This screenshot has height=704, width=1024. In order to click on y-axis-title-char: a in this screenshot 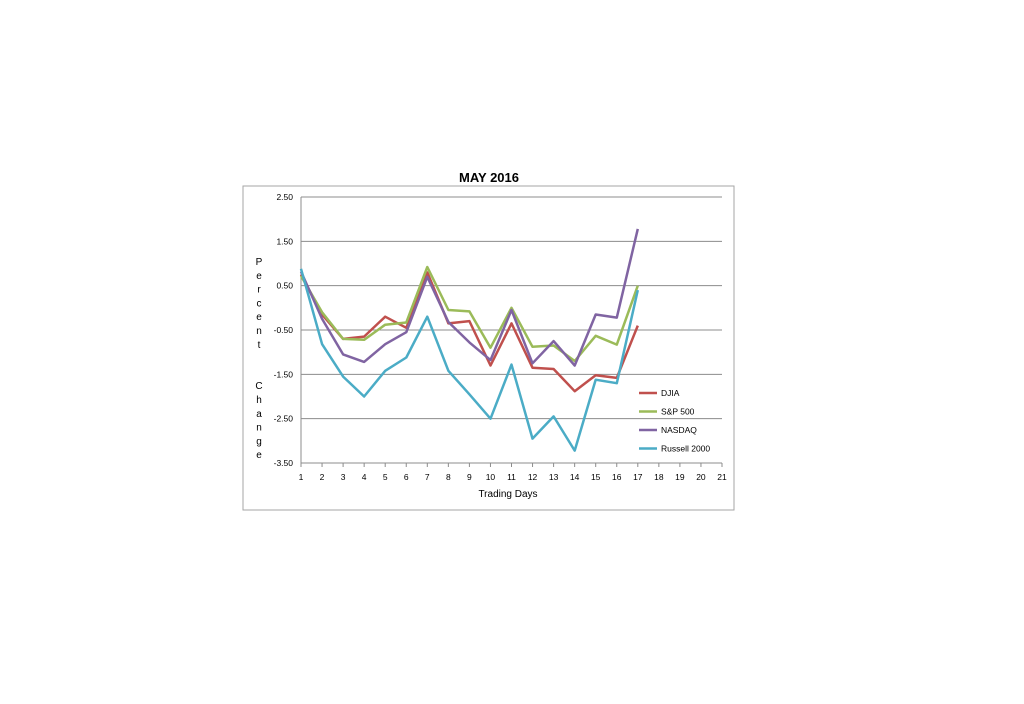, I will do `click(259, 414)`.